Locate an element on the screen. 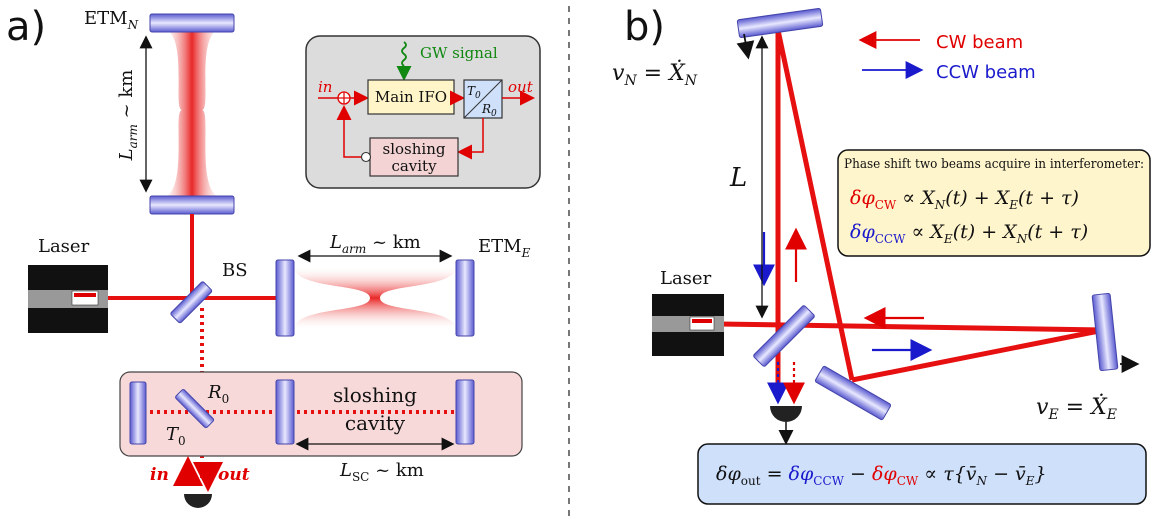  sloshing-mirror-left is located at coordinates (285, 412).